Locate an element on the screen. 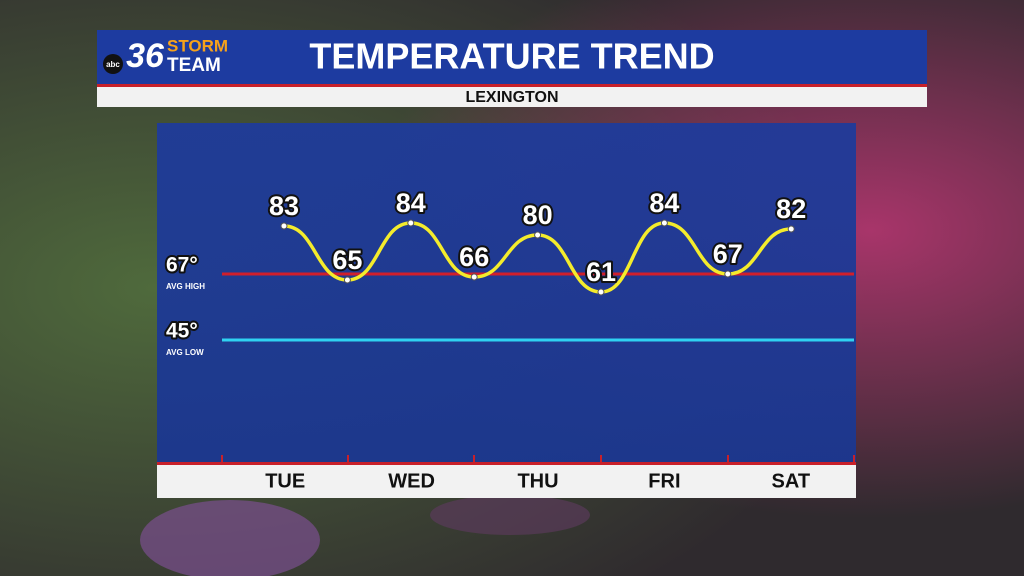 The image size is (1024, 576). logo-line2: TEAM is located at coordinates (194, 65).